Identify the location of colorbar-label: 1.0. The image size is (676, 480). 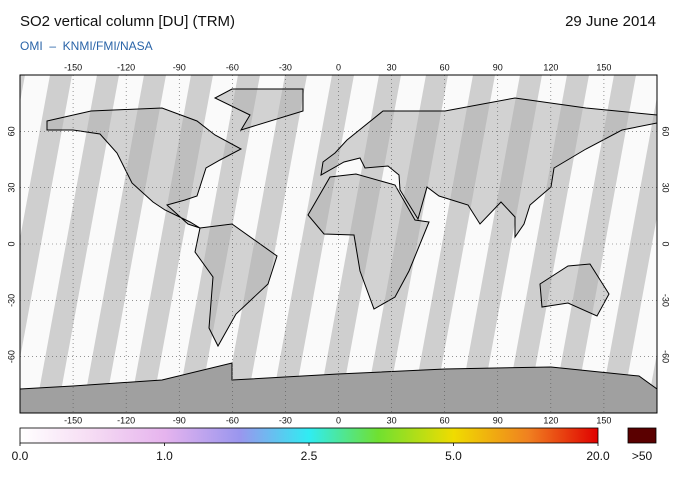
(164, 456).